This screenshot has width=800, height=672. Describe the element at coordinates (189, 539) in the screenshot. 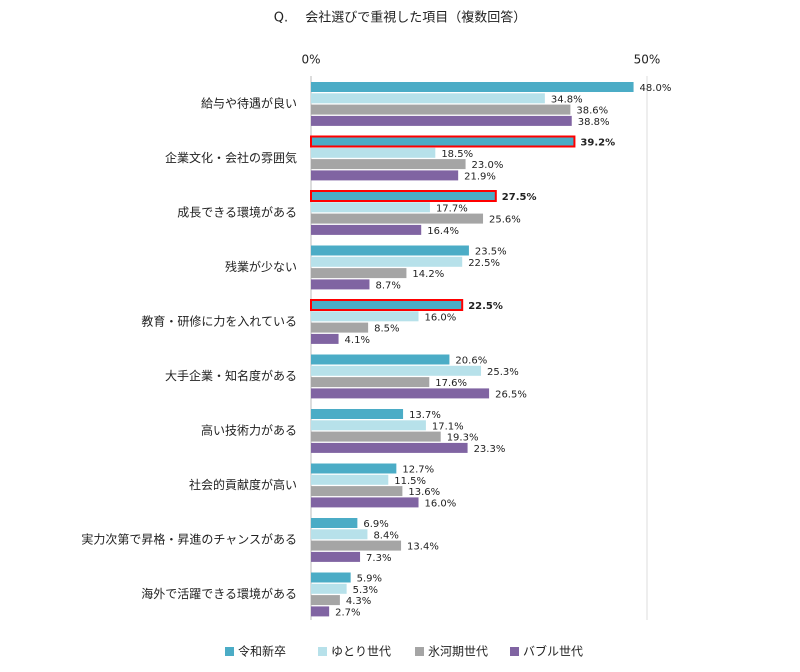

I see `category-label: 実力次第で昇格・昇進のチャンスがある` at that location.